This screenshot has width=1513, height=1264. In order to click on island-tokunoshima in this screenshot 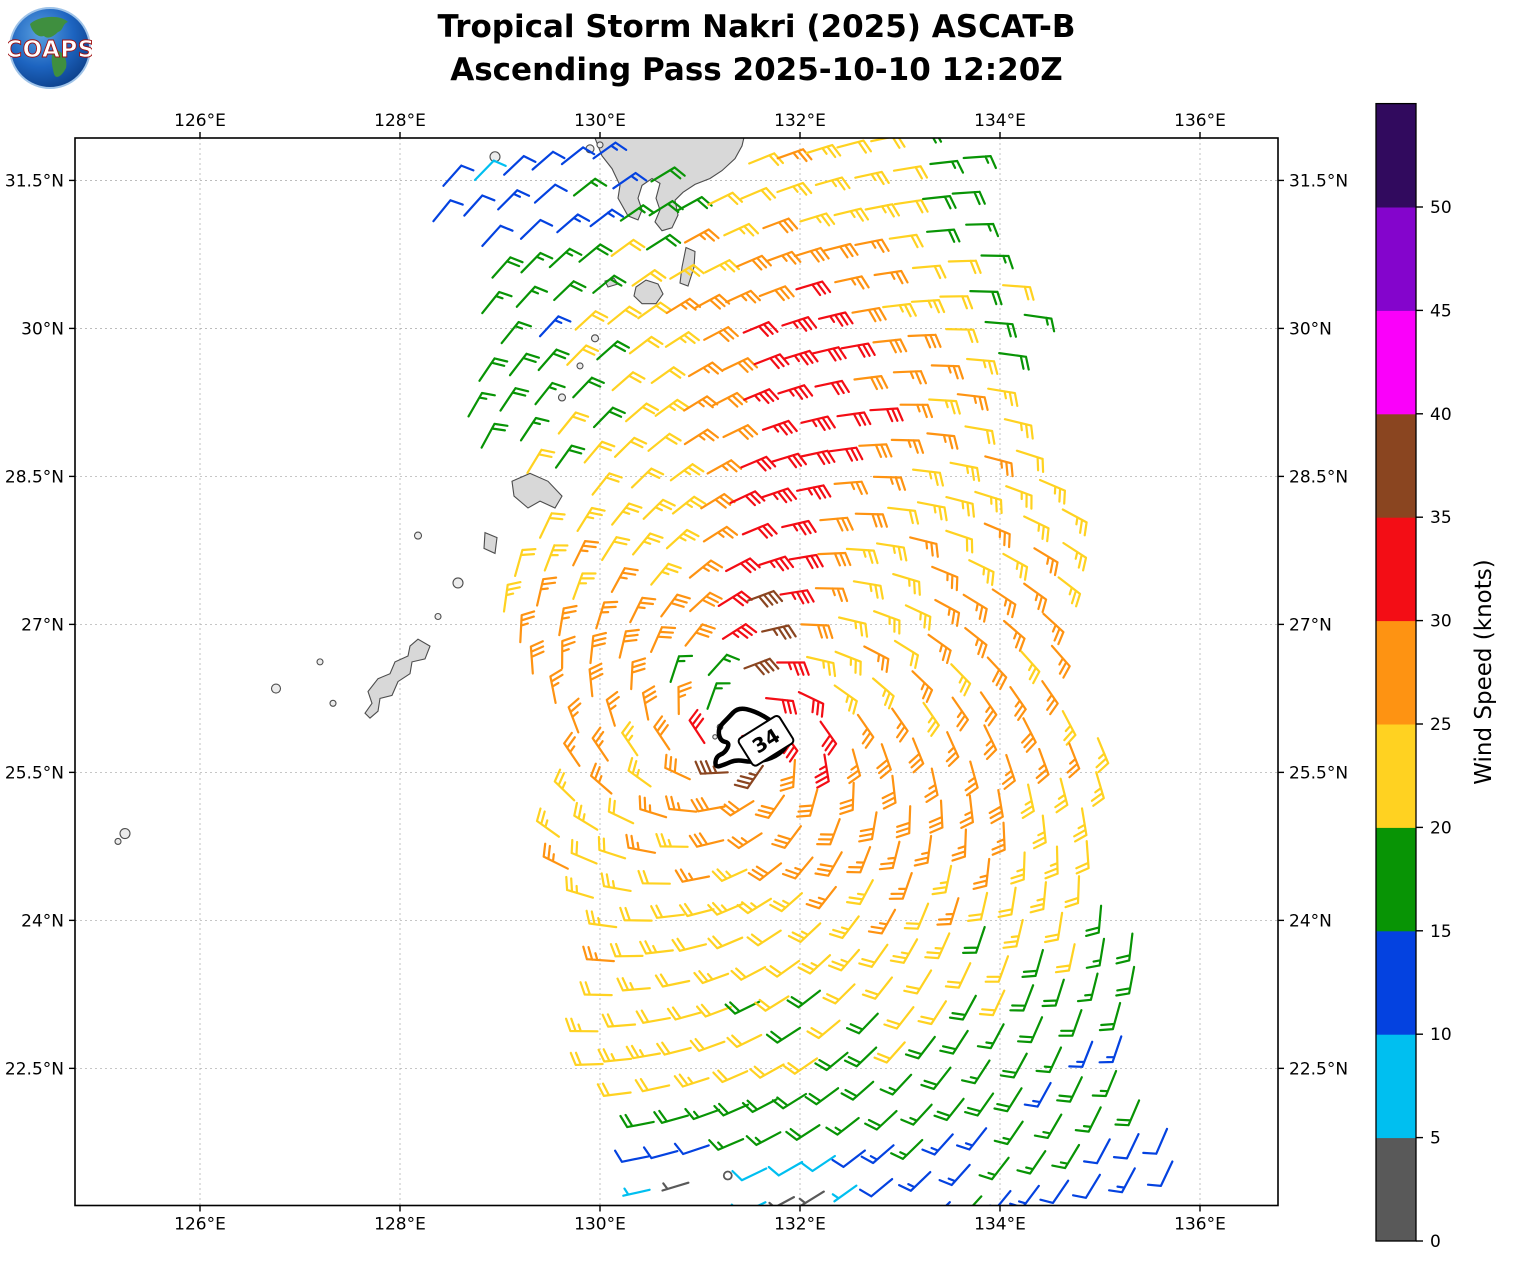, I will do `click(490, 543)`.